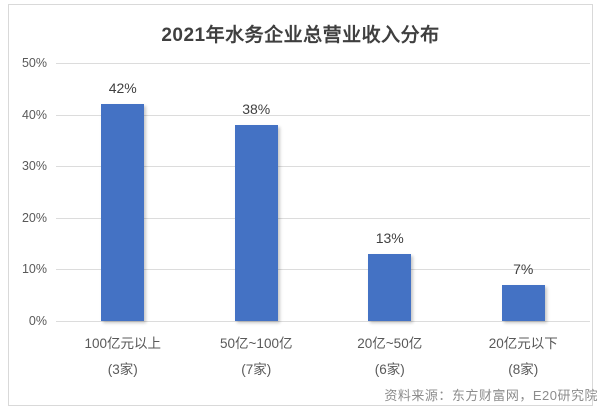  What do you see at coordinates (257, 357) in the screenshot?
I see `x-tick-group: 50亿~100亿 (7家)` at bounding box center [257, 357].